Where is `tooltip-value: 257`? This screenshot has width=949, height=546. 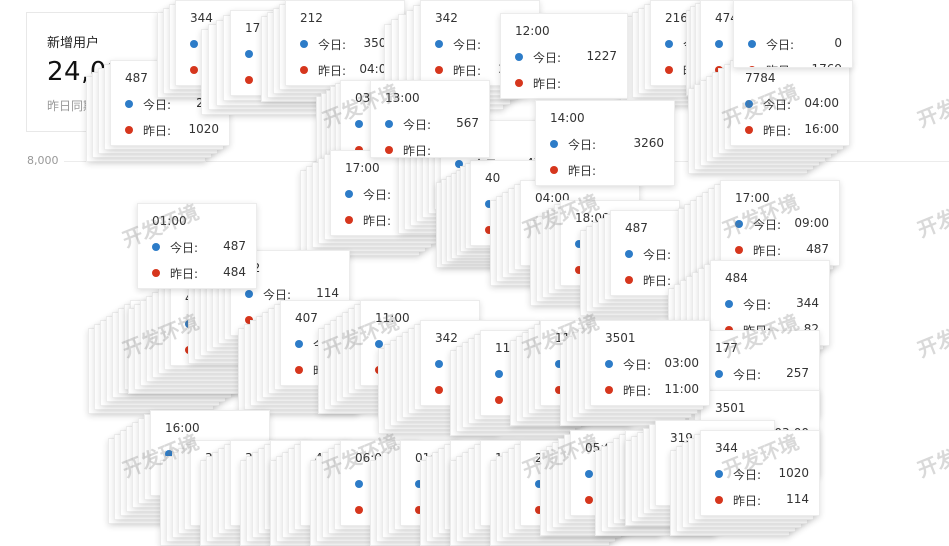
tooltip-value: 257 is located at coordinates (797, 373).